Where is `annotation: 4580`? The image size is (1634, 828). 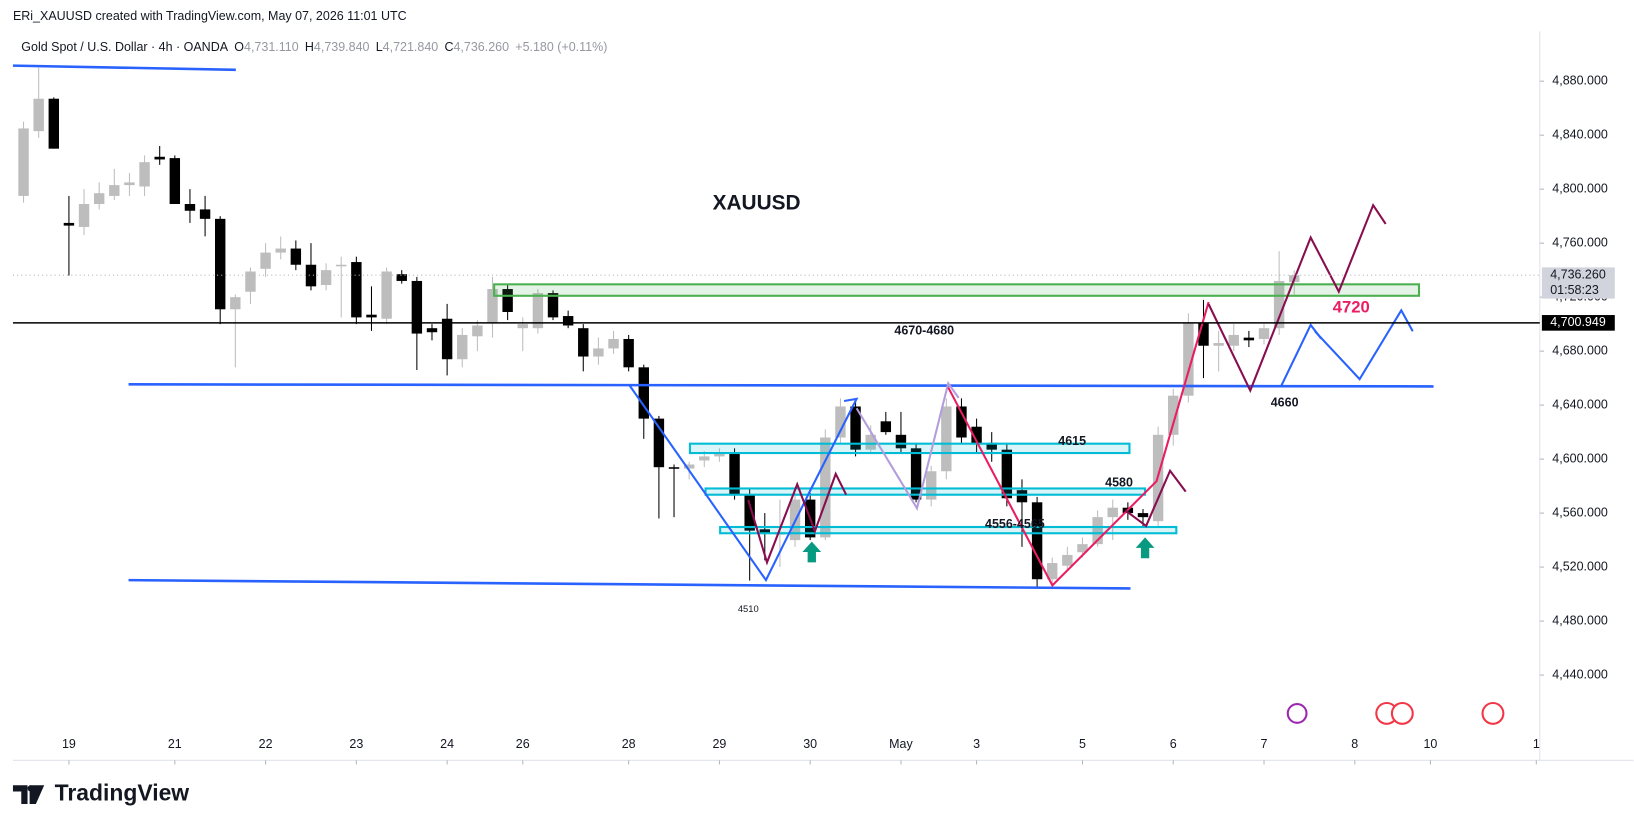 annotation: 4580 is located at coordinates (1119, 483).